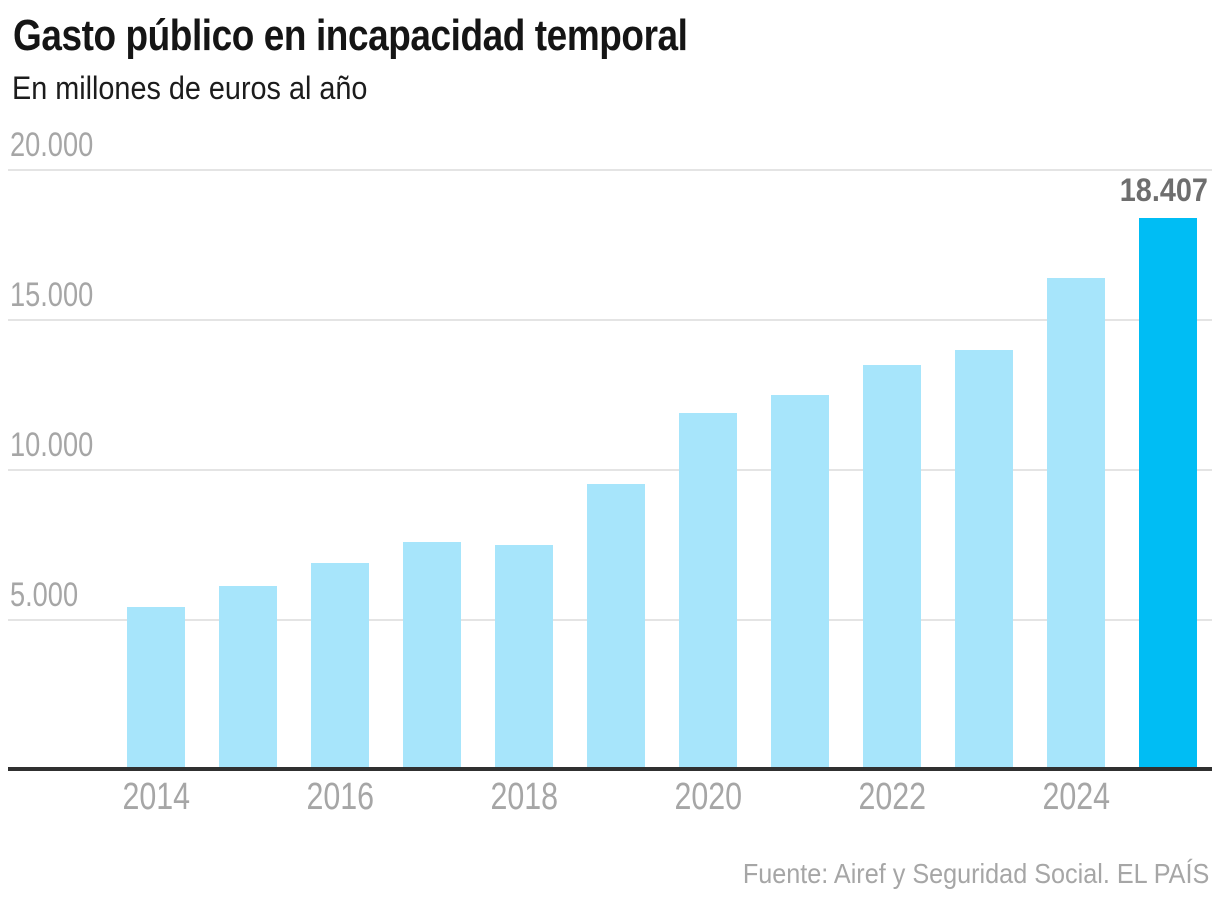 This screenshot has width=1220, height=906. Describe the element at coordinates (610, 170) in the screenshot. I see `gridline-20.000` at that location.